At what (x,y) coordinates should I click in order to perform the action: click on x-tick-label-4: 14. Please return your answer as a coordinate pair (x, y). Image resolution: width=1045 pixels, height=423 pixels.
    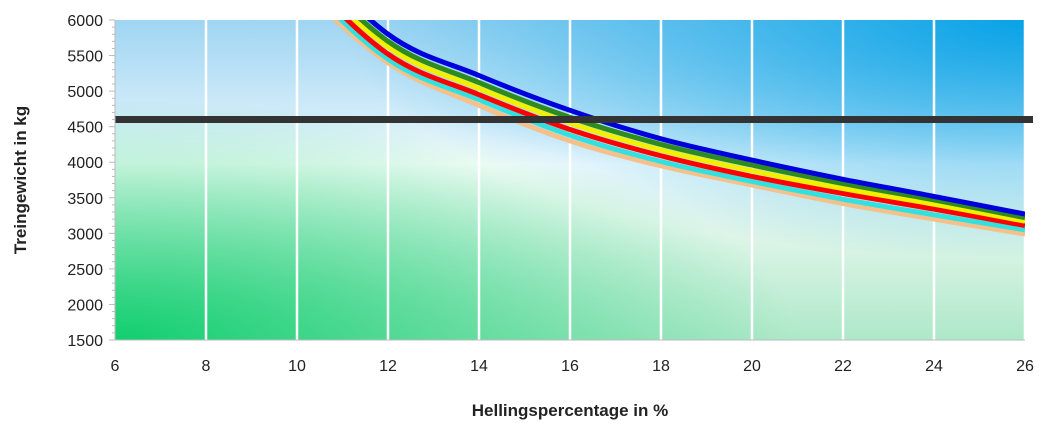
    Looking at the image, I should click on (479, 366).